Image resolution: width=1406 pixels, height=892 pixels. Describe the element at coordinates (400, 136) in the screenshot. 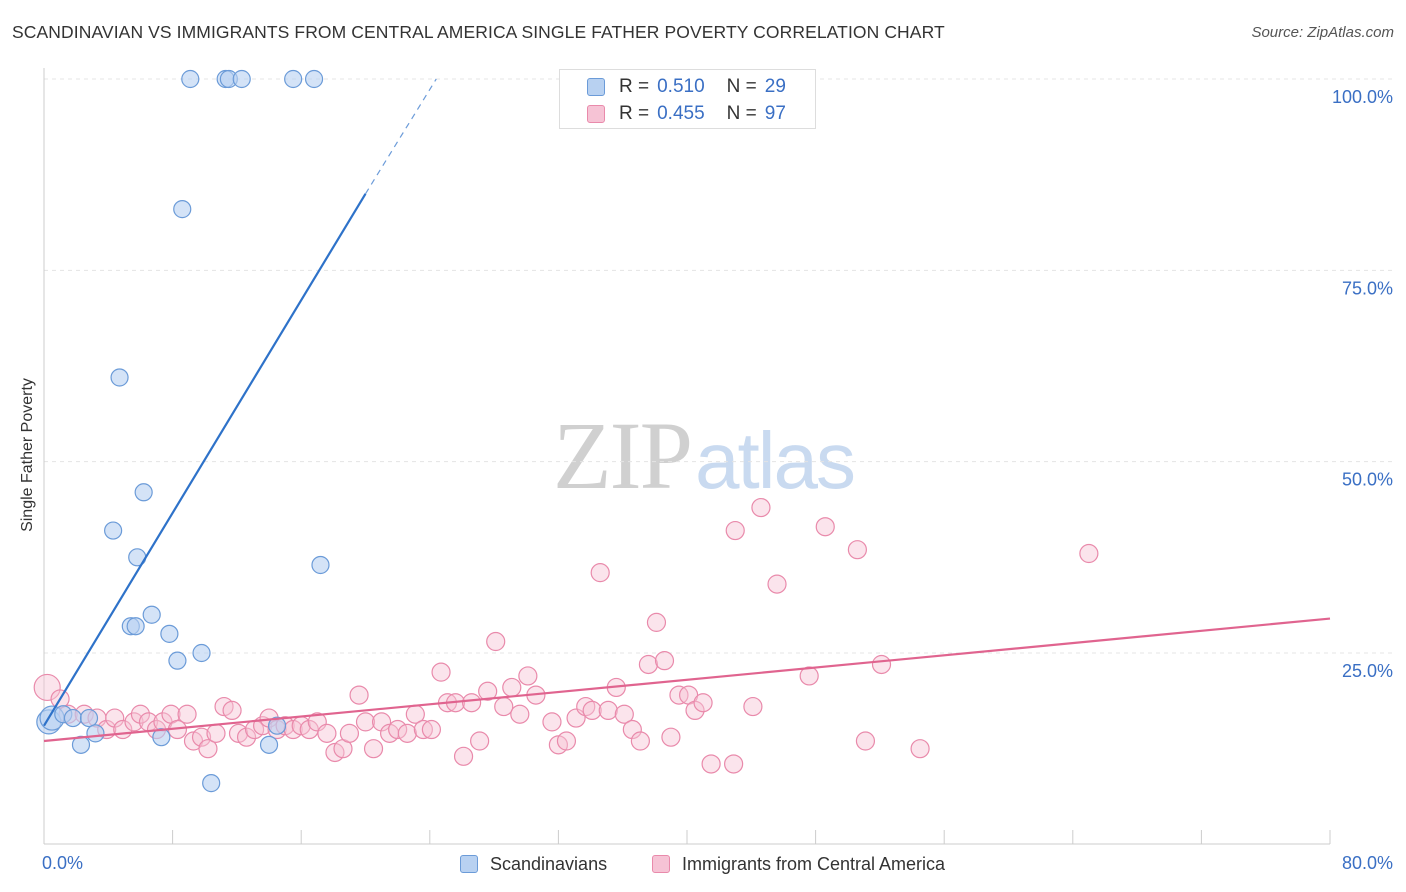

I see `trendline-scandinavians-extension` at that location.